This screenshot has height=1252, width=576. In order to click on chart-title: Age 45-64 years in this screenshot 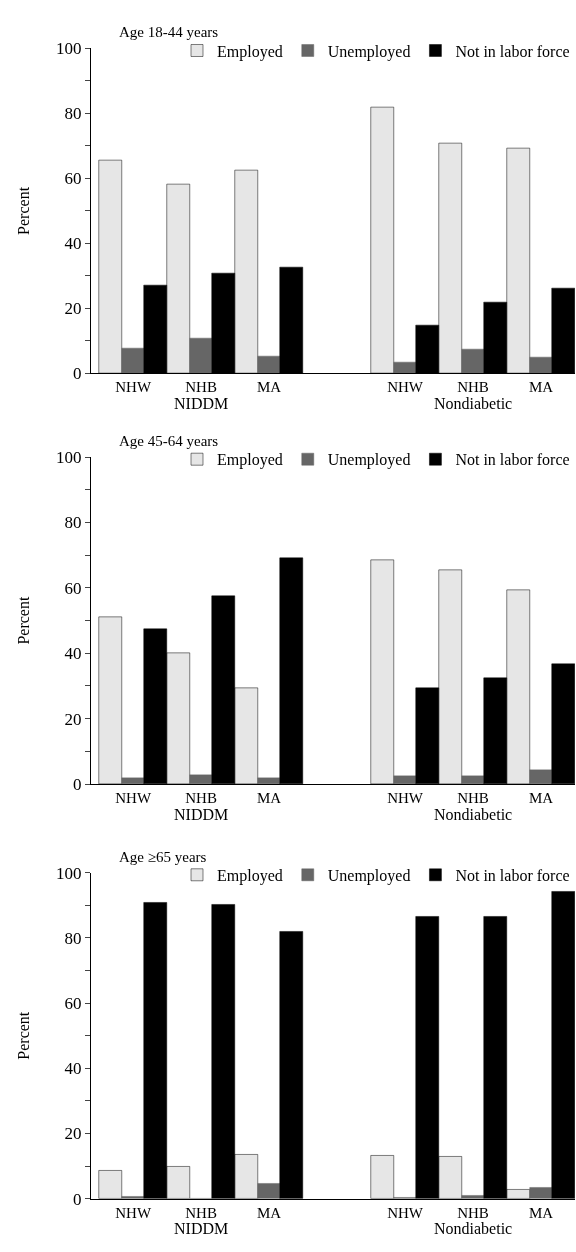, I will do `click(169, 441)`.